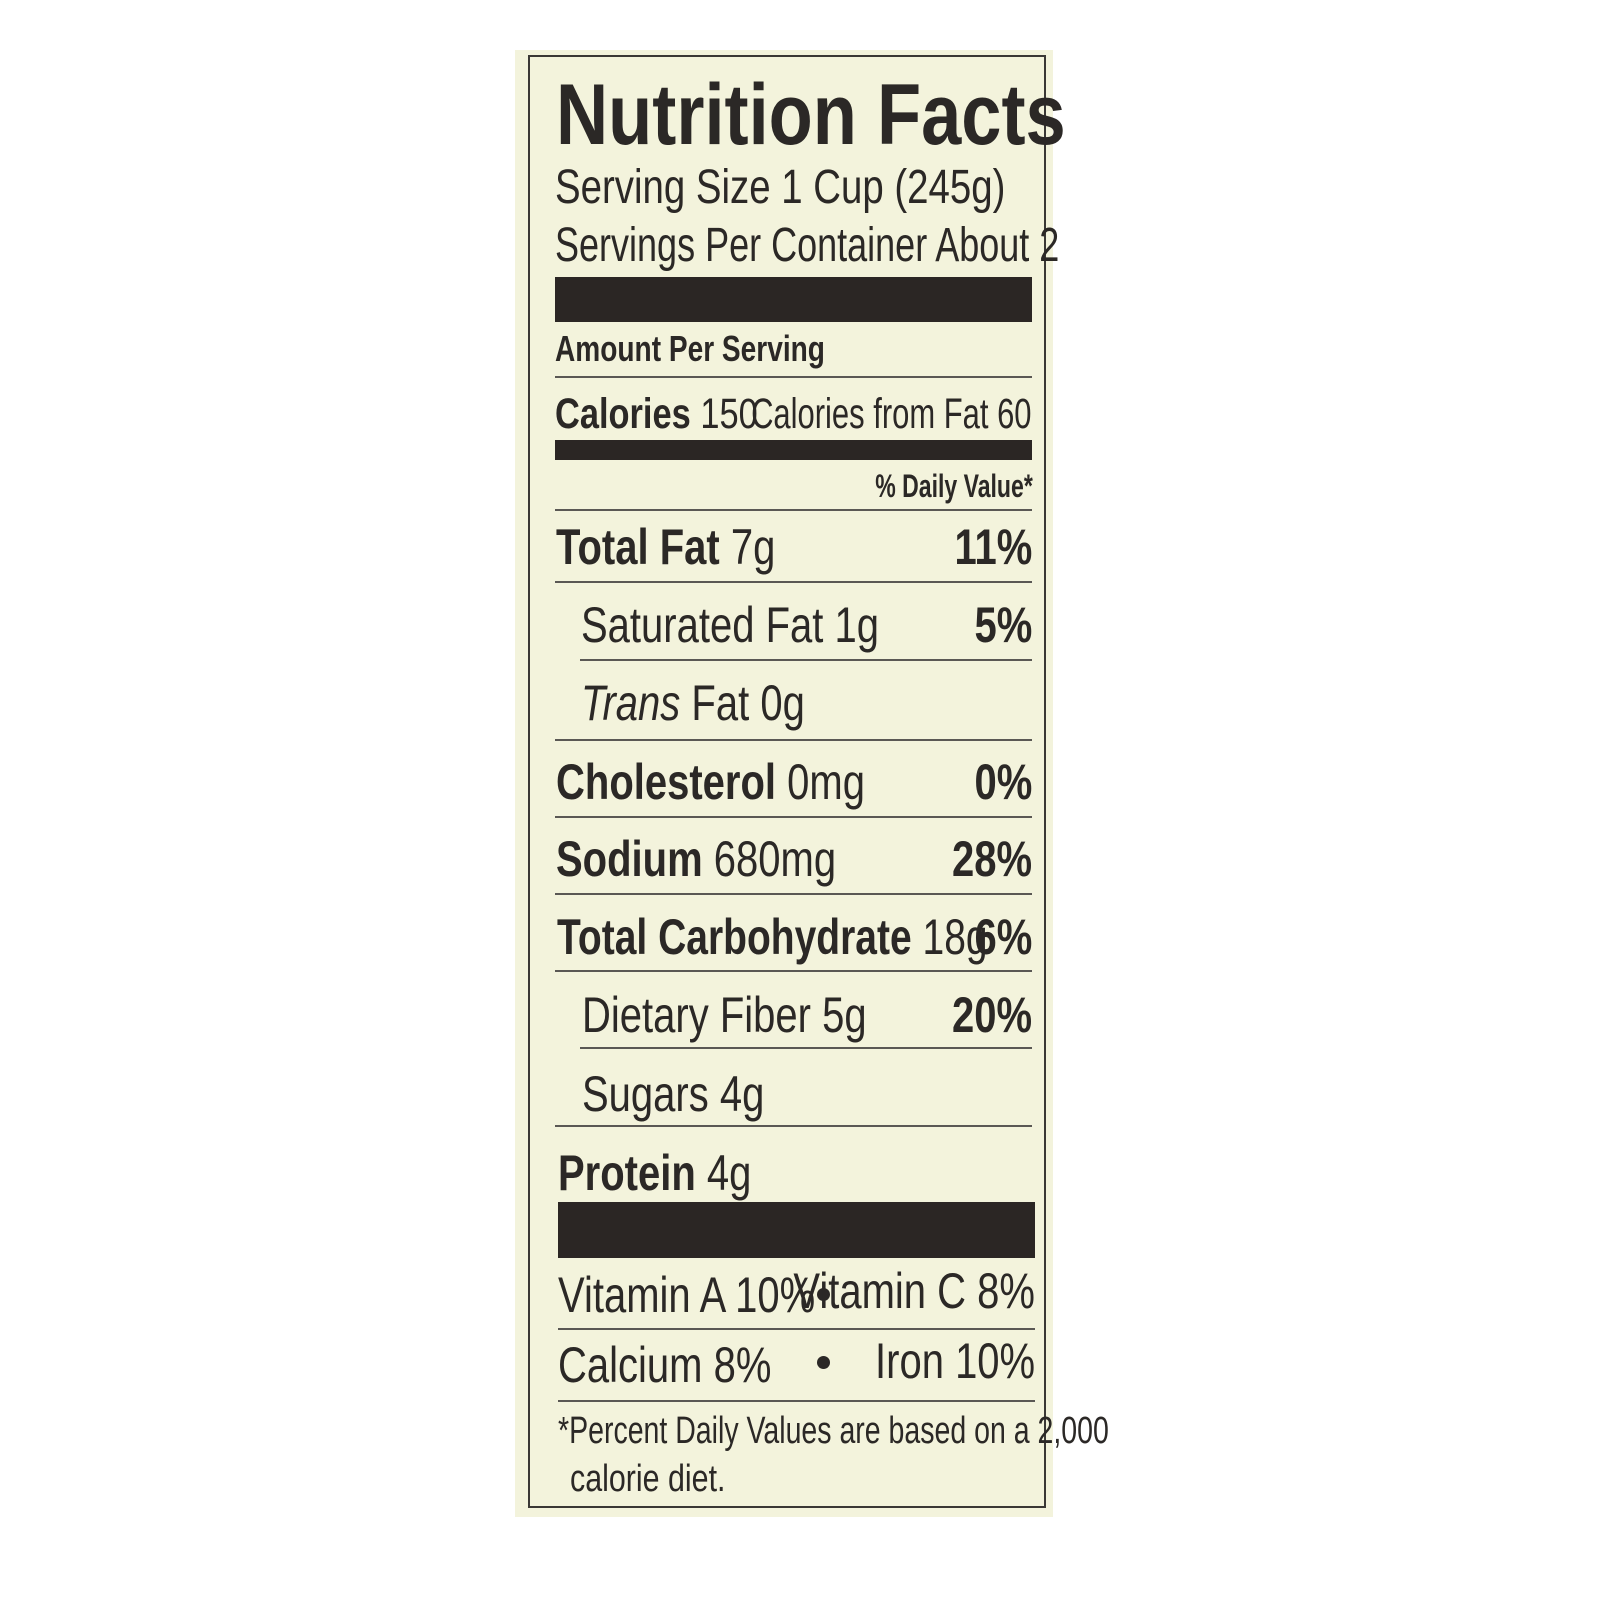 Image resolution: width=1600 pixels, height=1600 pixels. I want to click on nutrient-dv: 0%, so click(1003, 782).